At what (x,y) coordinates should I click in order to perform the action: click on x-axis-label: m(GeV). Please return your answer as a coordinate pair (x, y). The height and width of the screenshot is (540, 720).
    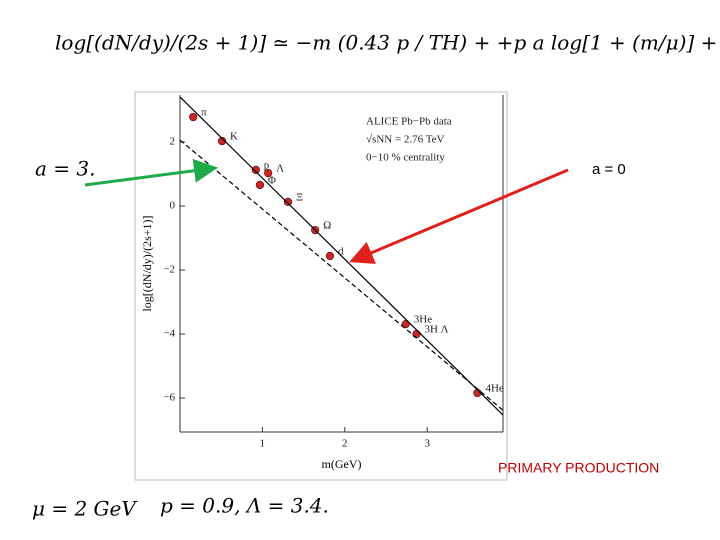
    Looking at the image, I should click on (342, 464).